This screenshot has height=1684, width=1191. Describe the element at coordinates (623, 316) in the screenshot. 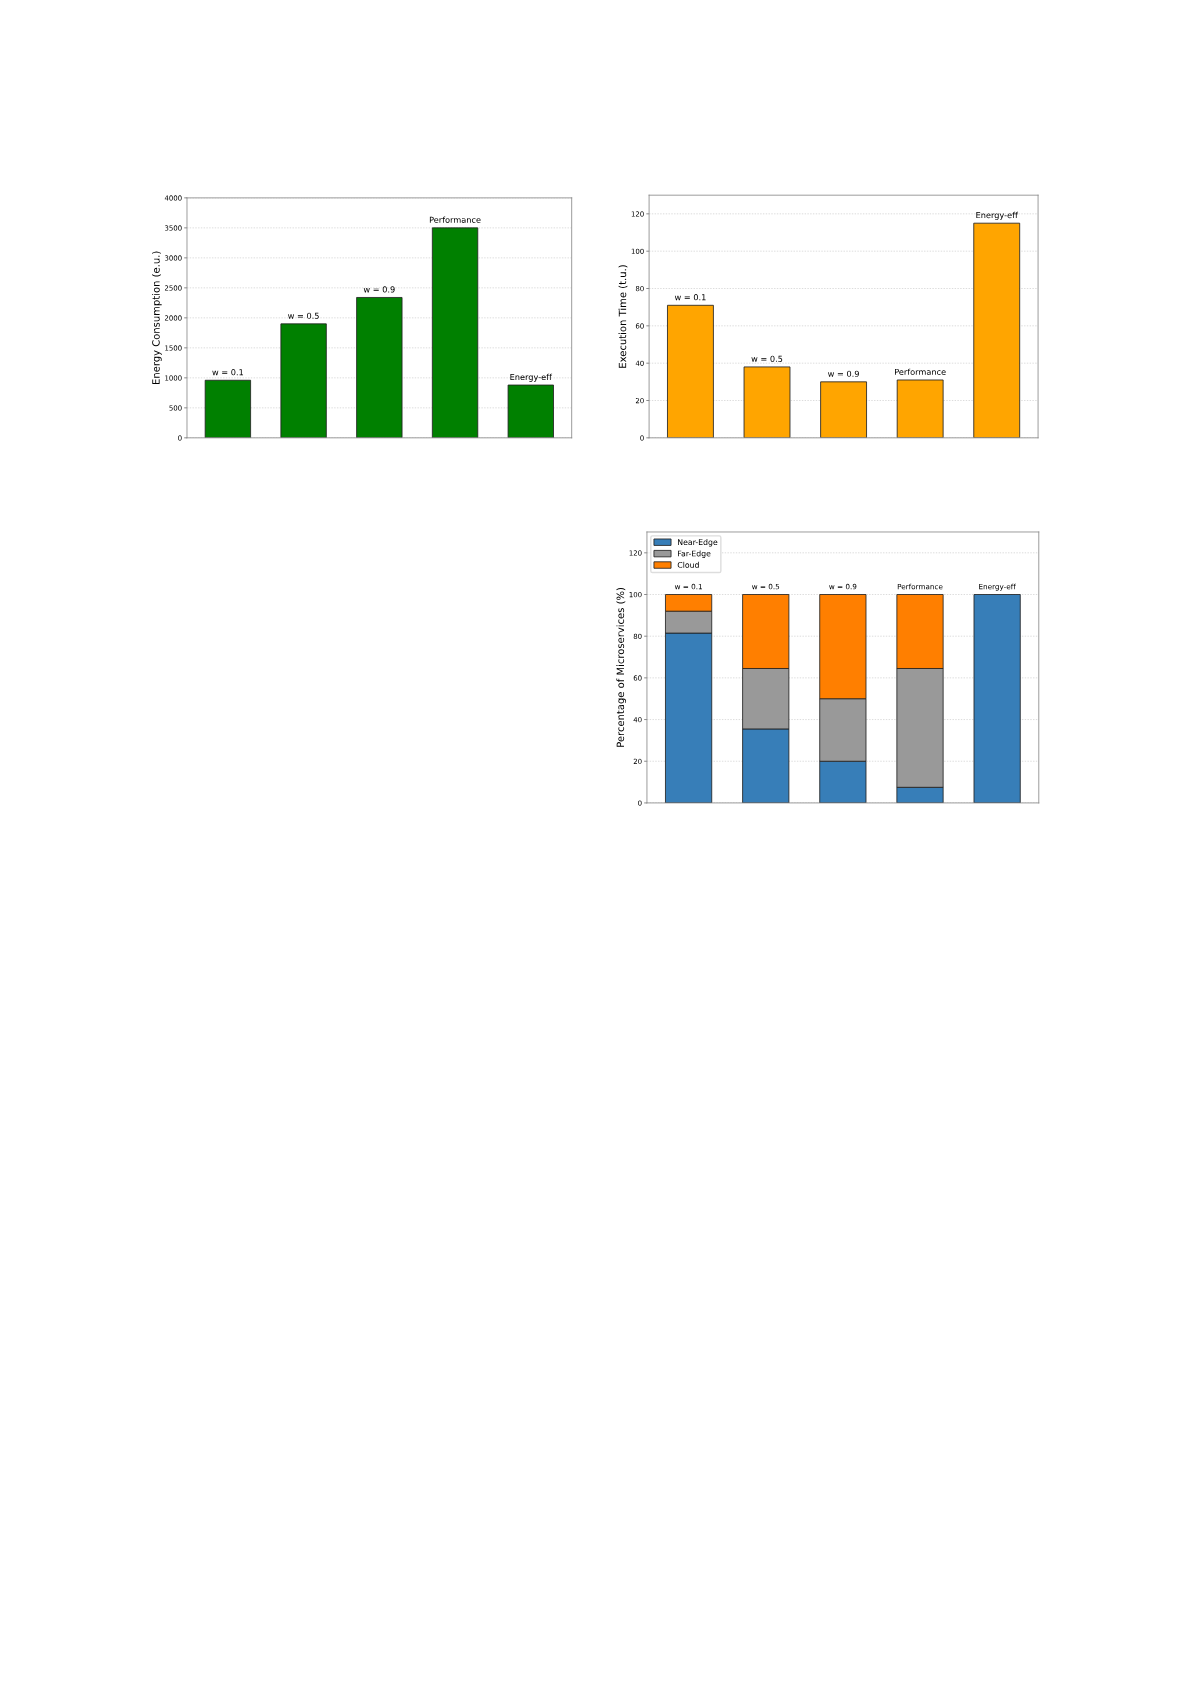

I see `y-axis-title: Execution Time (t.u.)` at that location.